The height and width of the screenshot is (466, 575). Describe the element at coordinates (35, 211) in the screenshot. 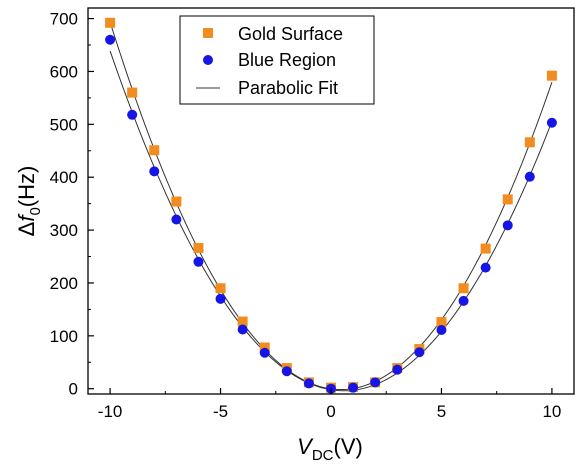

I see `y-axis-title-sub: 0` at that location.